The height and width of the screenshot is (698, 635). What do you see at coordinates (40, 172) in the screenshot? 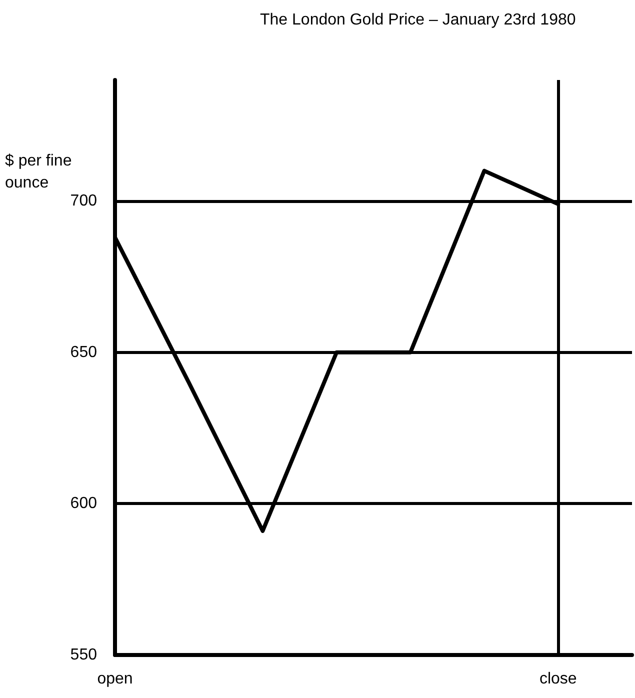
I see `y-axis-title: $ per fine ounce` at bounding box center [40, 172].